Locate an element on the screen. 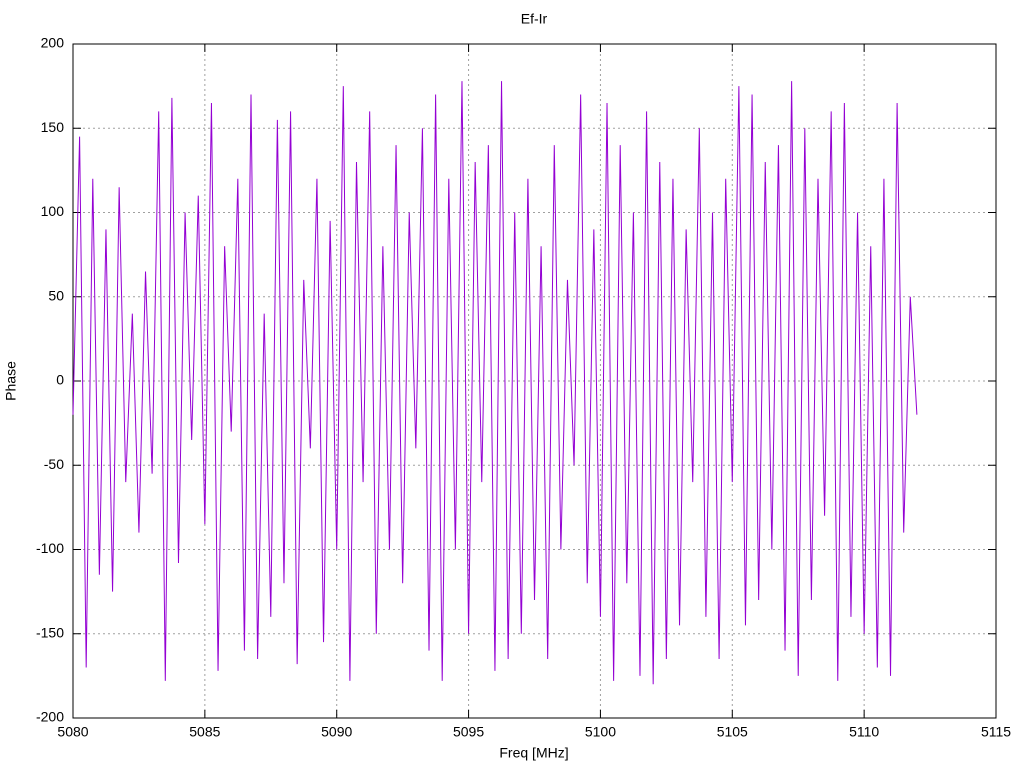 The height and width of the screenshot is (768, 1024). y-tick-label: -200 is located at coordinates (50, 717).